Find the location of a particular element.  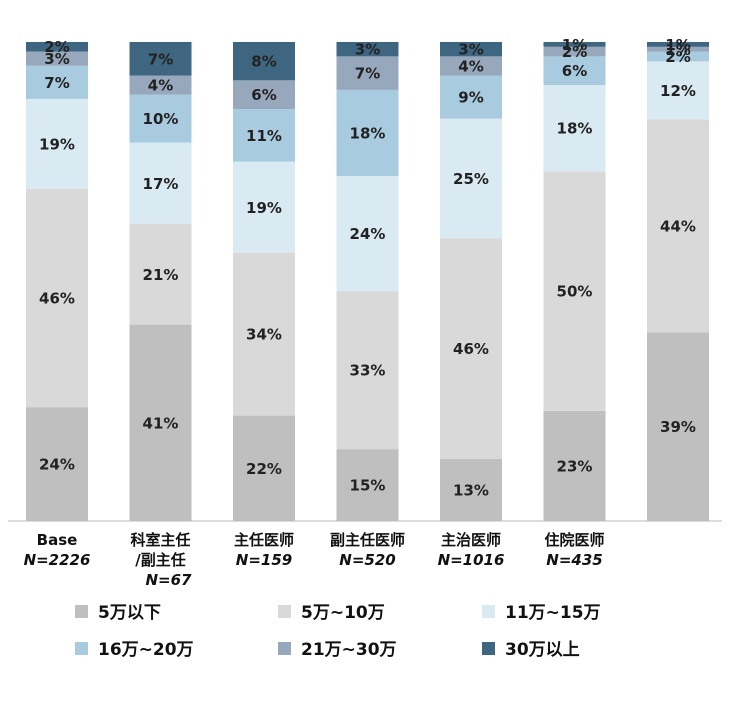

data-label-3-2: 34% is located at coordinates (264, 335).